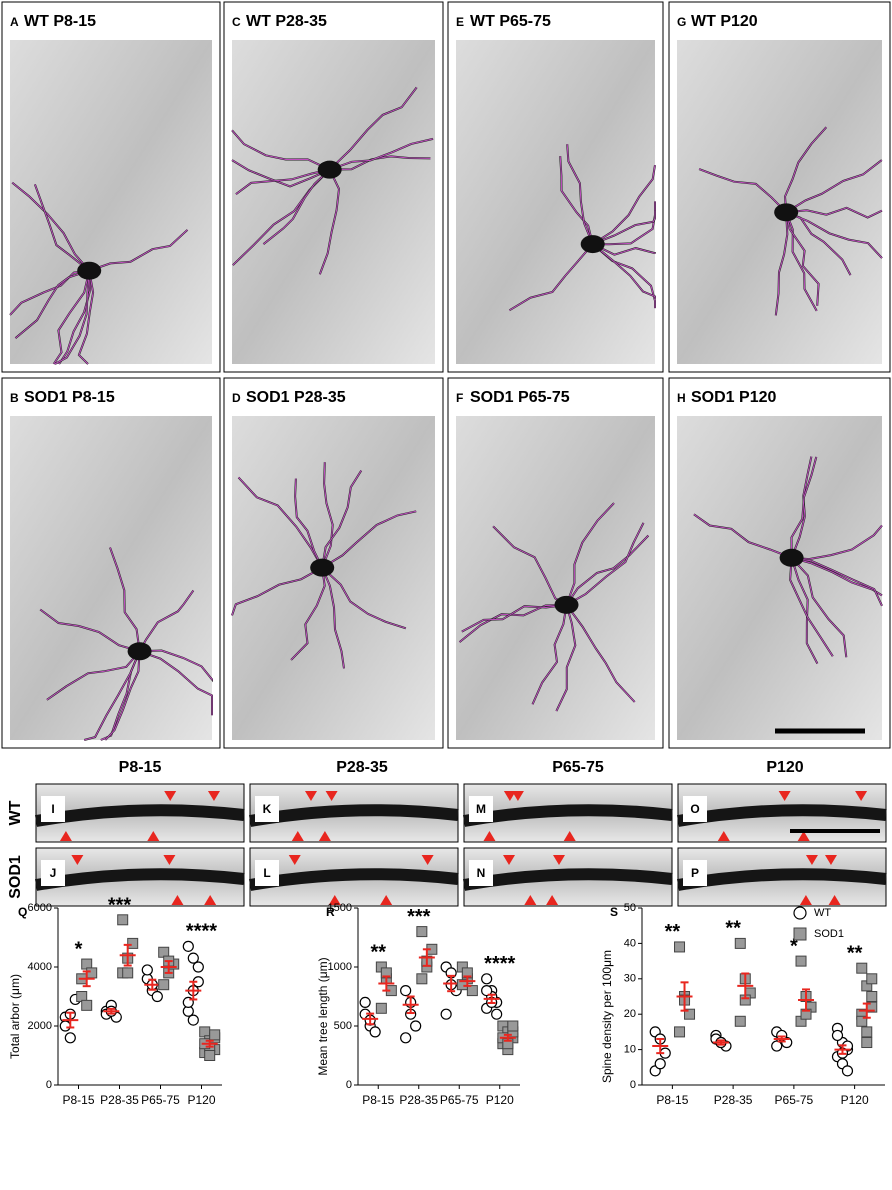 This screenshot has width=892, height=1190. What do you see at coordinates (822, 913) in the screenshot?
I see `legend-label: WT` at bounding box center [822, 913].